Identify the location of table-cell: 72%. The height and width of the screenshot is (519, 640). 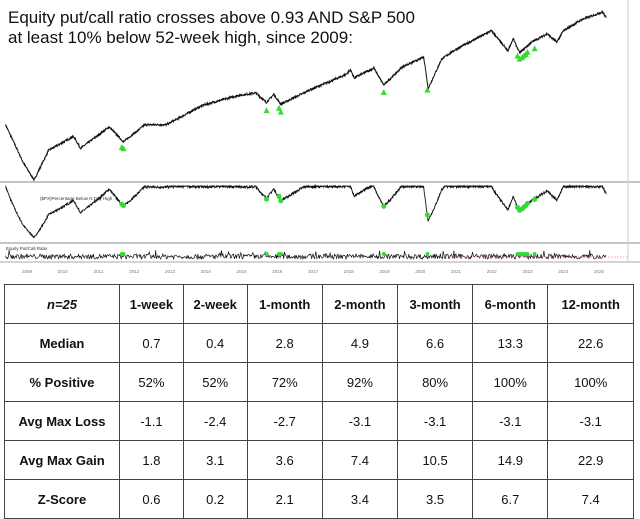
(284, 382).